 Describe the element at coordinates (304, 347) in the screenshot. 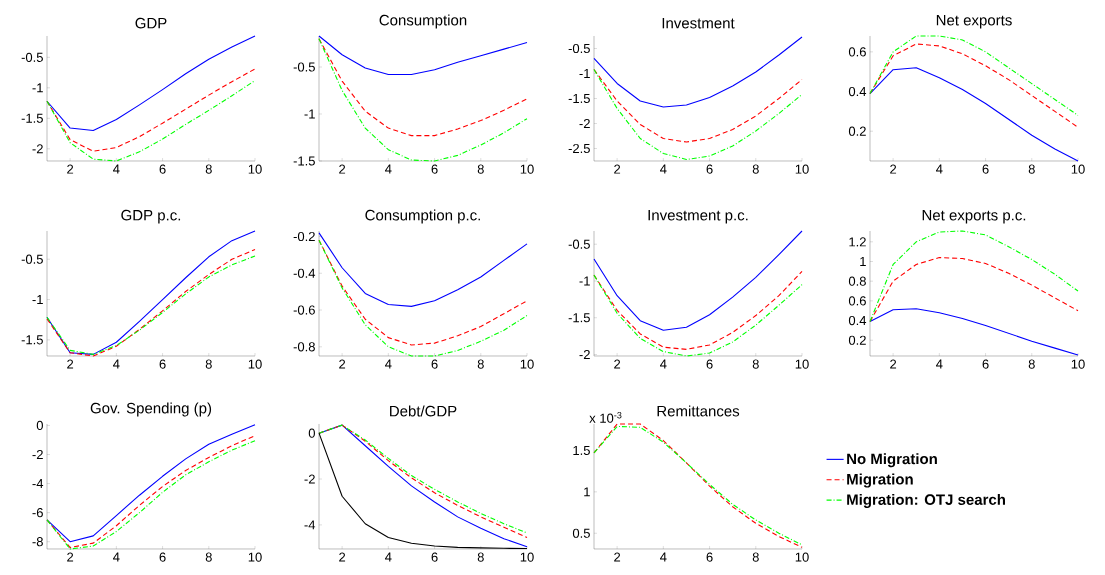

I see `y-tick-label: -0.8` at that location.